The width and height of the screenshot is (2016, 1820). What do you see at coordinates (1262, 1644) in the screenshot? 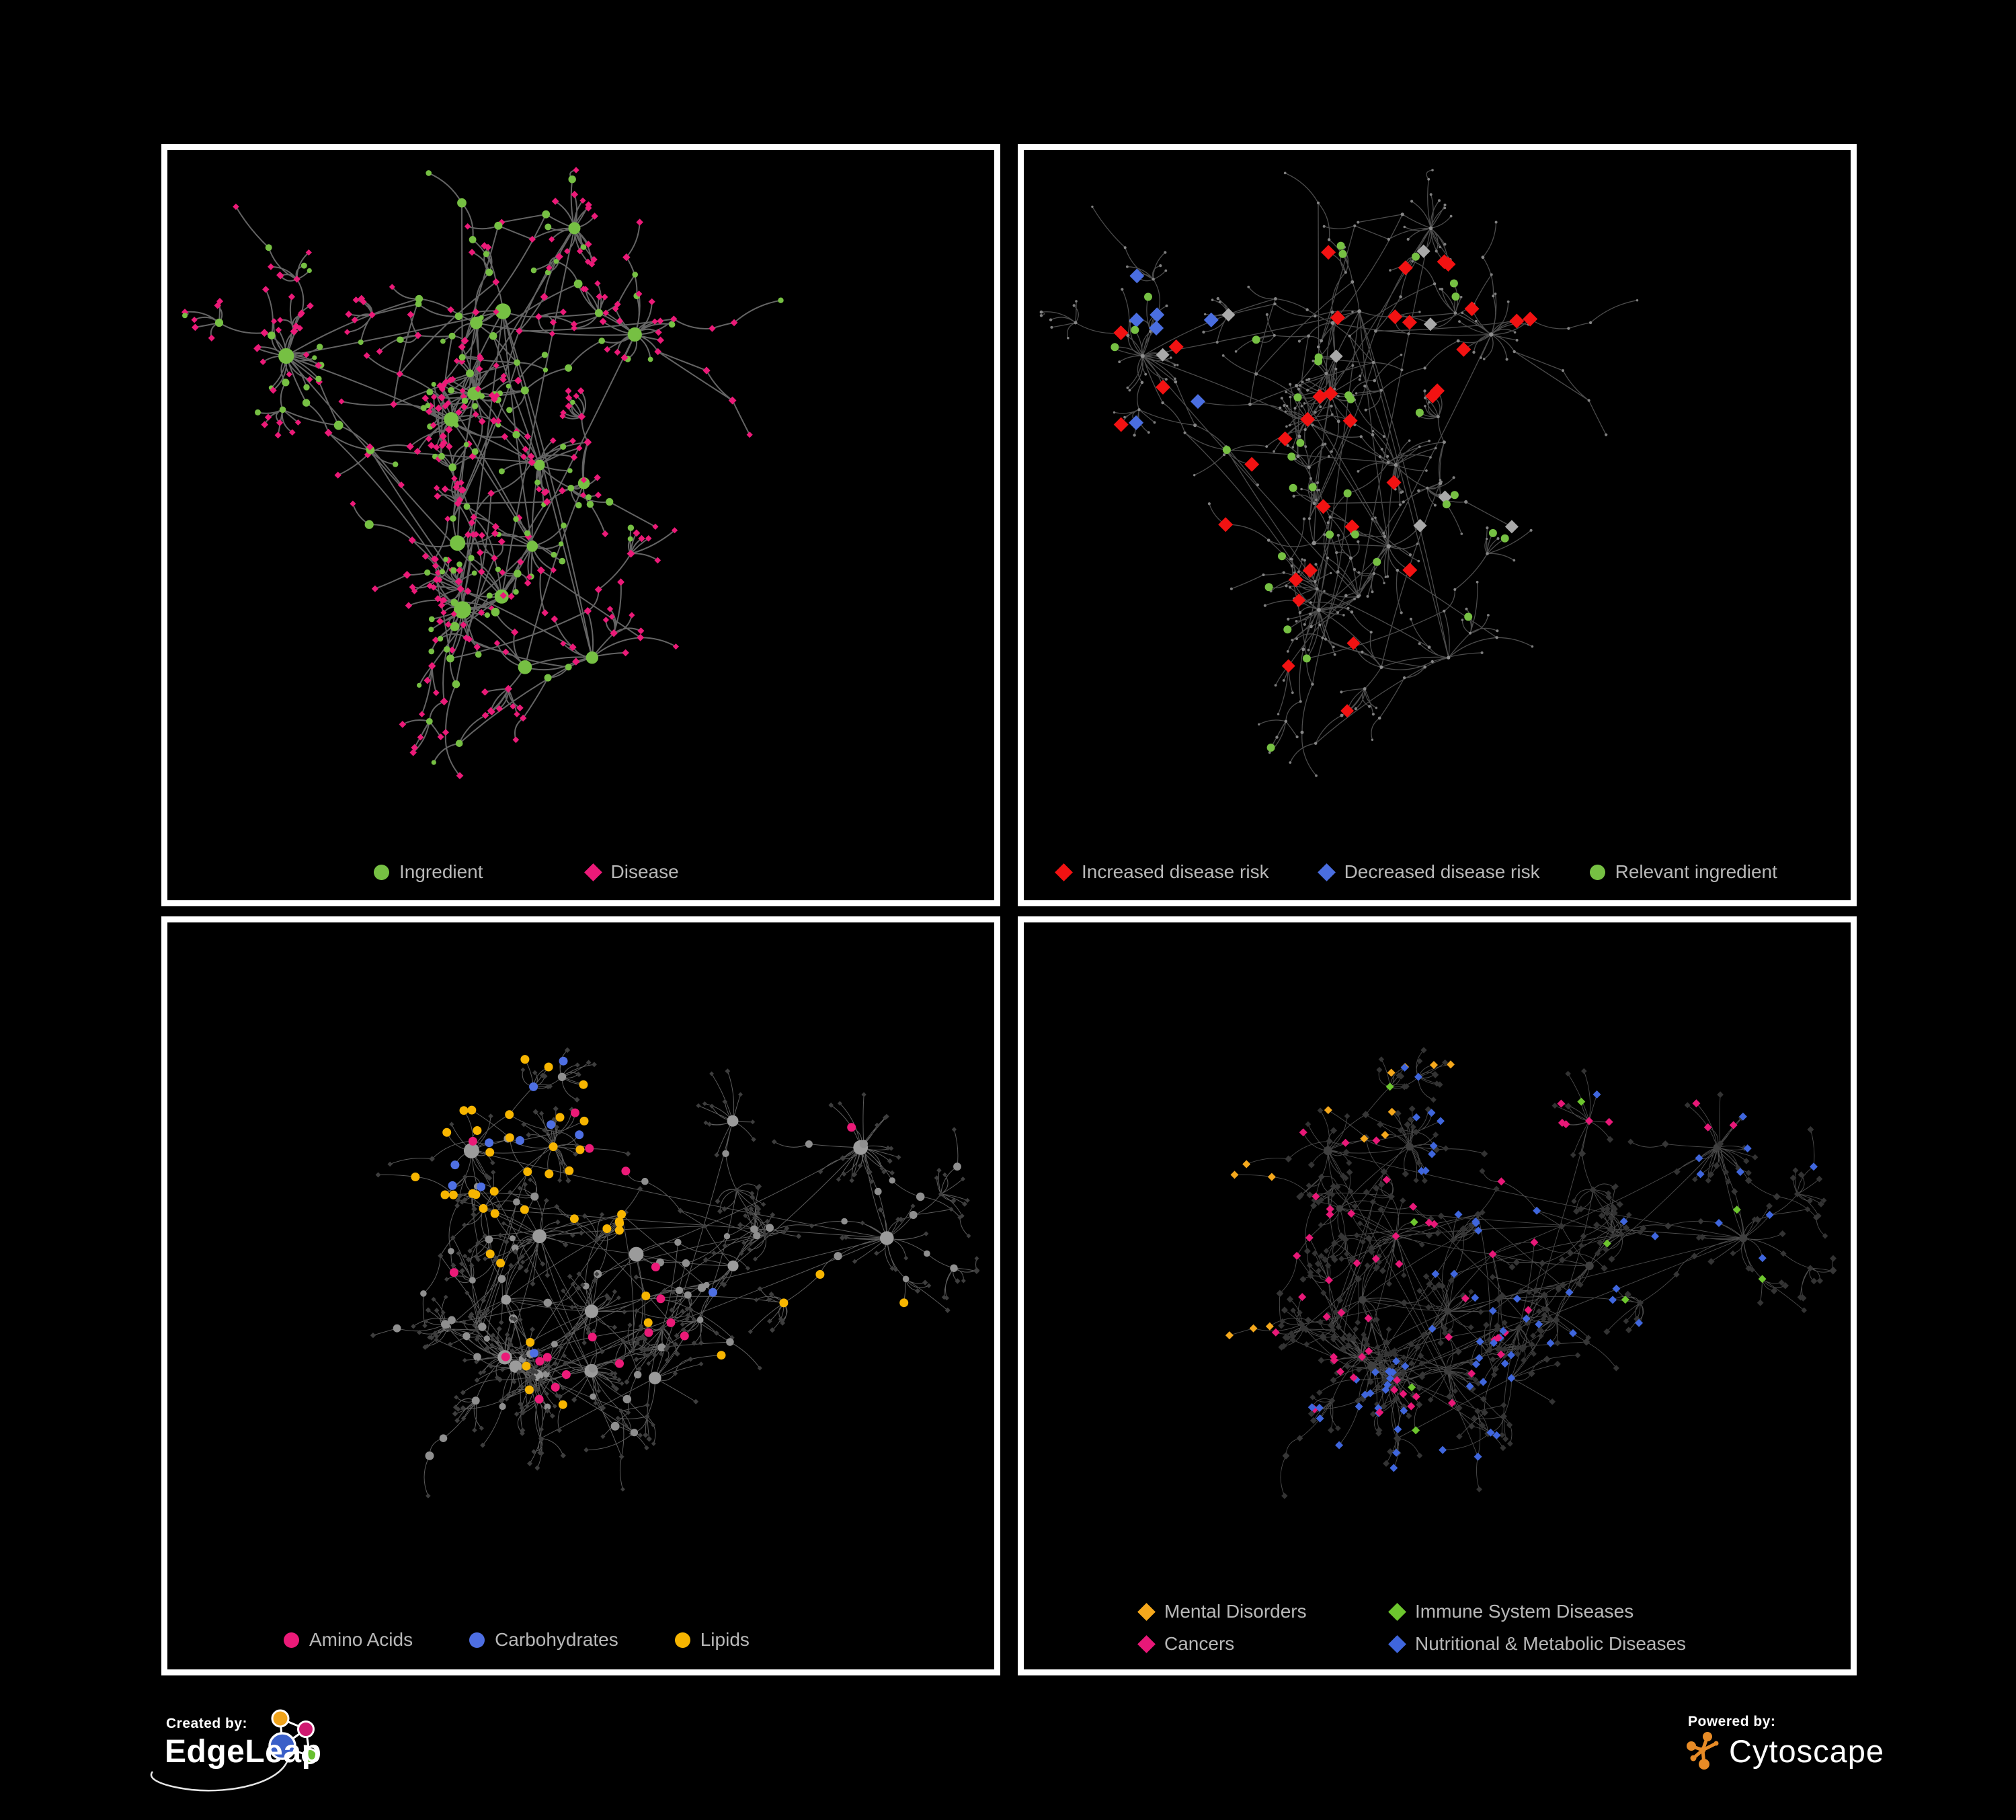
I see `legend-item: Cancers` at bounding box center [1262, 1644].